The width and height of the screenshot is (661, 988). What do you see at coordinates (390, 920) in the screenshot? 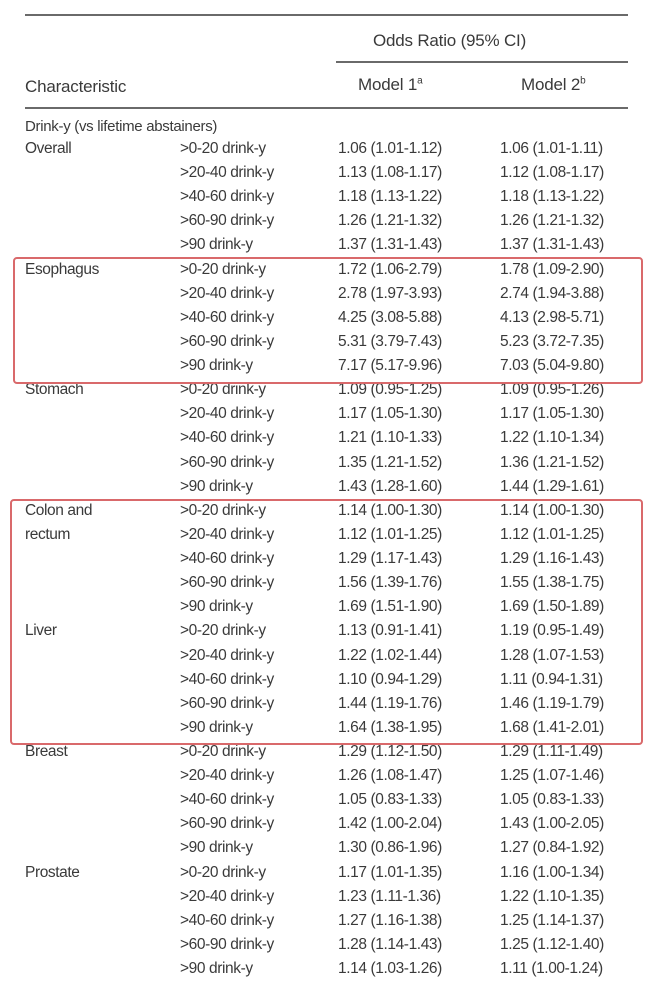
I see `model1-value: 1.27 (1.16-1.38)` at bounding box center [390, 920].